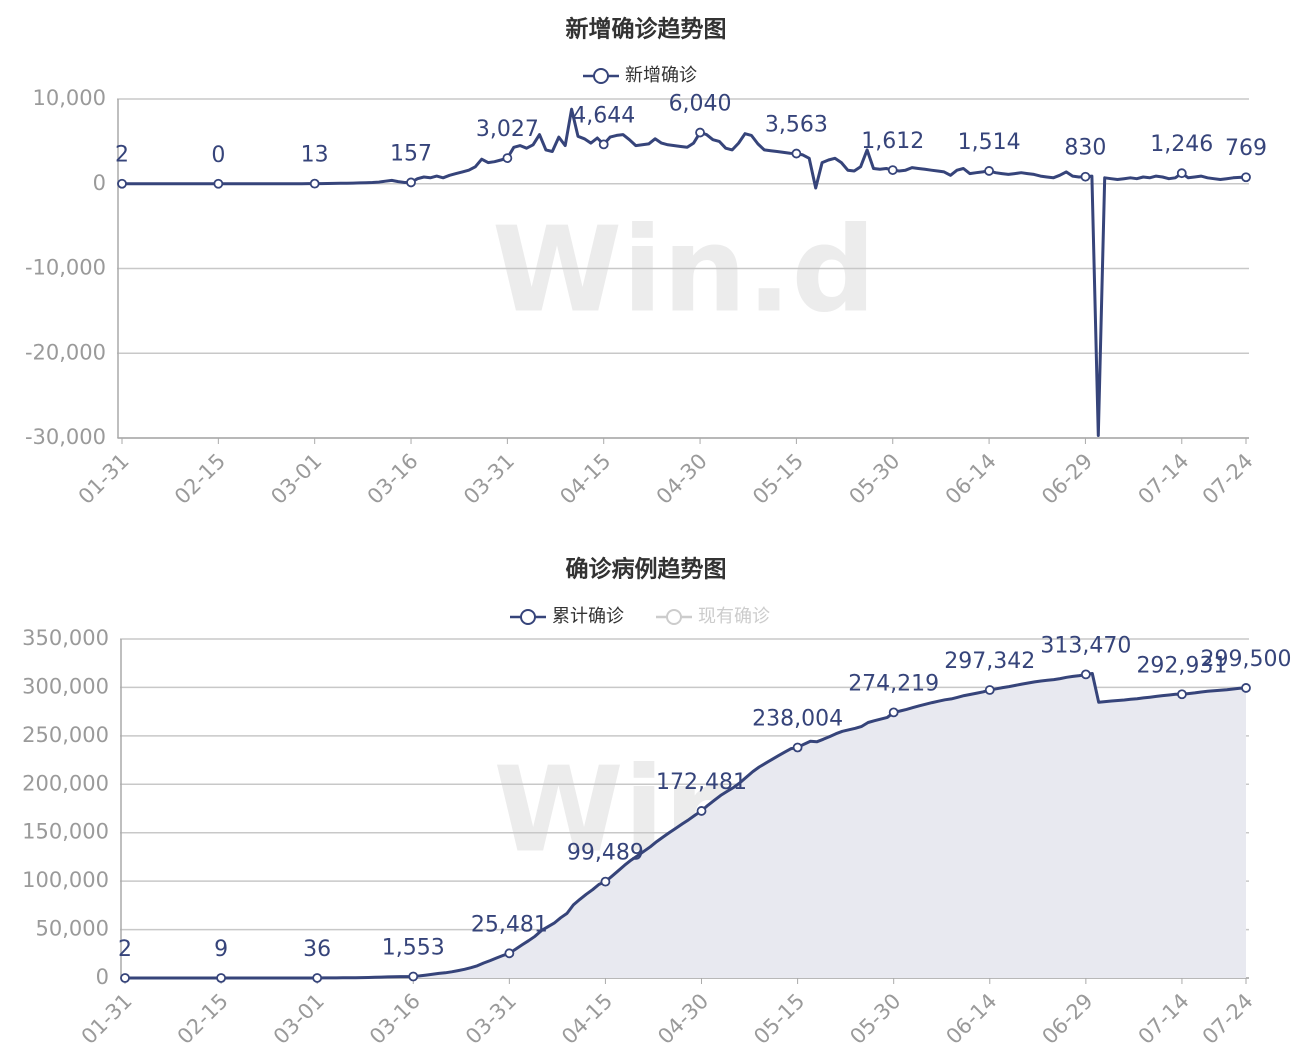  Describe the element at coordinates (69, 98) in the screenshot. I see `y-tick-label: 10,000` at that location.